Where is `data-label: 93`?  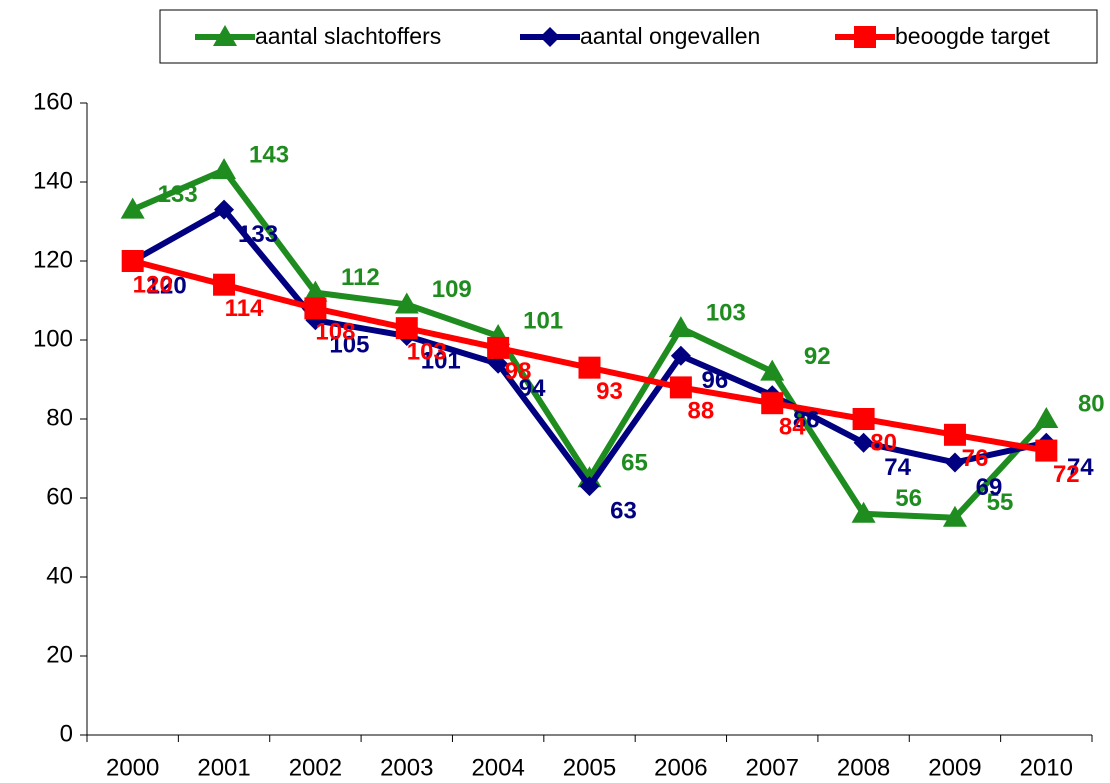 data-label: 93 is located at coordinates (609, 391).